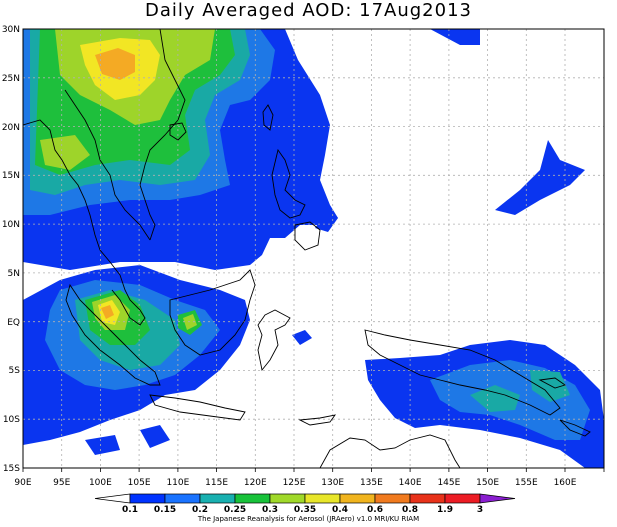 The height and width of the screenshot is (527, 617). What do you see at coordinates (313, 470) in the screenshot?
I see `ticks` at bounding box center [313, 470].